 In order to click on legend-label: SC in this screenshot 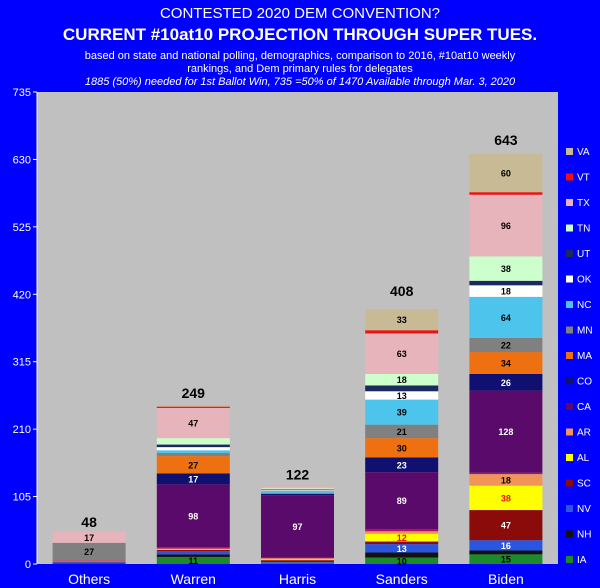, I will do `click(584, 484)`.